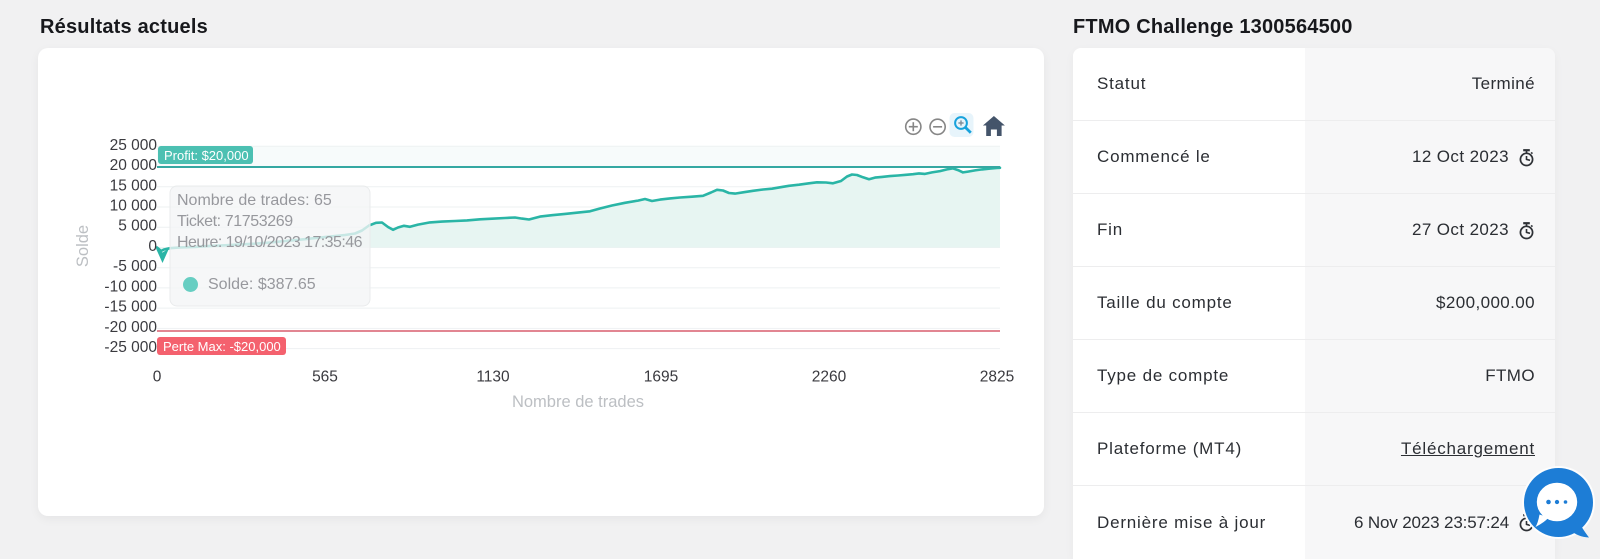  I want to click on svg-text: -15 000, so click(130, 307).